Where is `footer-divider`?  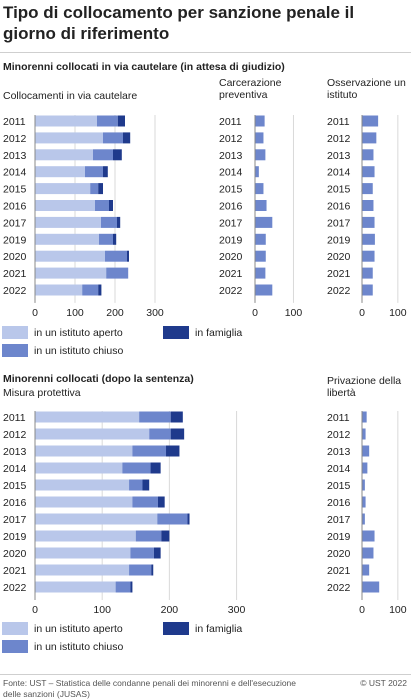 footer-divider is located at coordinates (205, 674).